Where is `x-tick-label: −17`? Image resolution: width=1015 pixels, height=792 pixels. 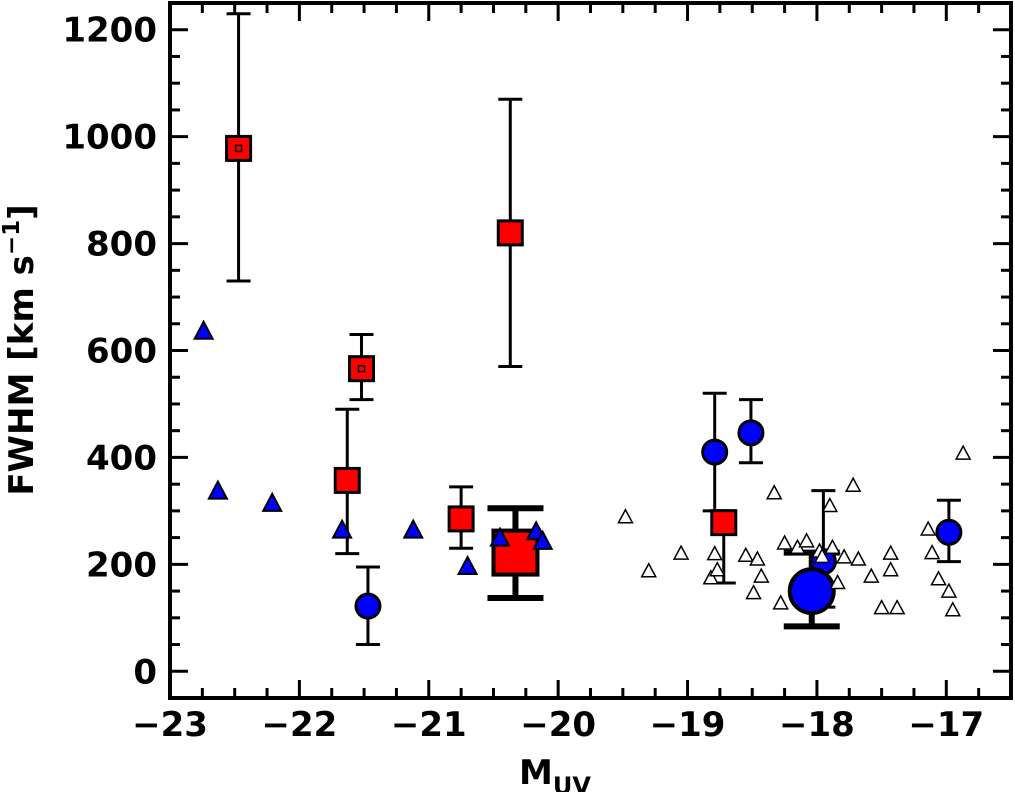
x-tick-label: −17 is located at coordinates (946, 725).